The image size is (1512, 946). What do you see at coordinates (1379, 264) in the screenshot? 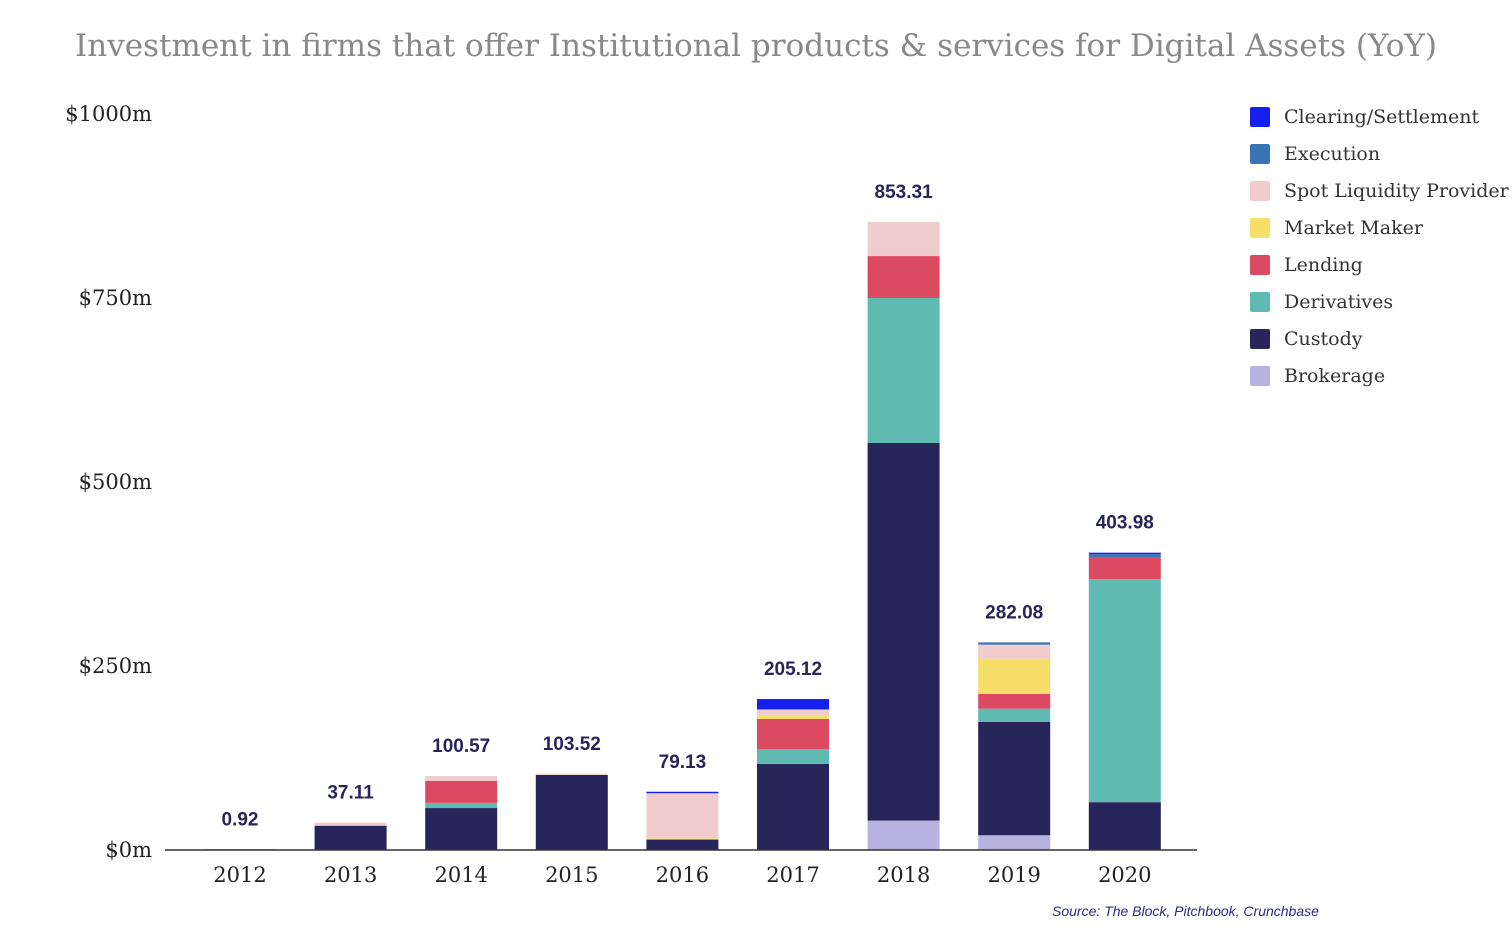
I see `legend-item: Lending` at bounding box center [1379, 264].